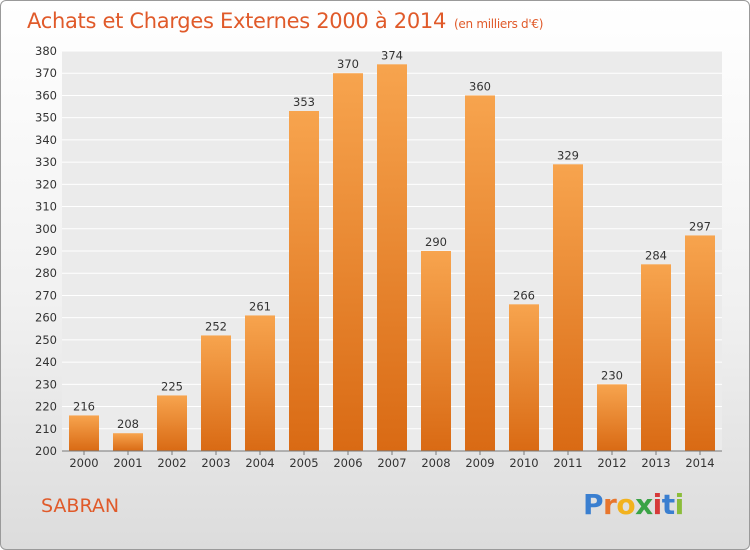  Describe the element at coordinates (171, 463) in the screenshot. I see `x-tick-label: 2002` at that location.